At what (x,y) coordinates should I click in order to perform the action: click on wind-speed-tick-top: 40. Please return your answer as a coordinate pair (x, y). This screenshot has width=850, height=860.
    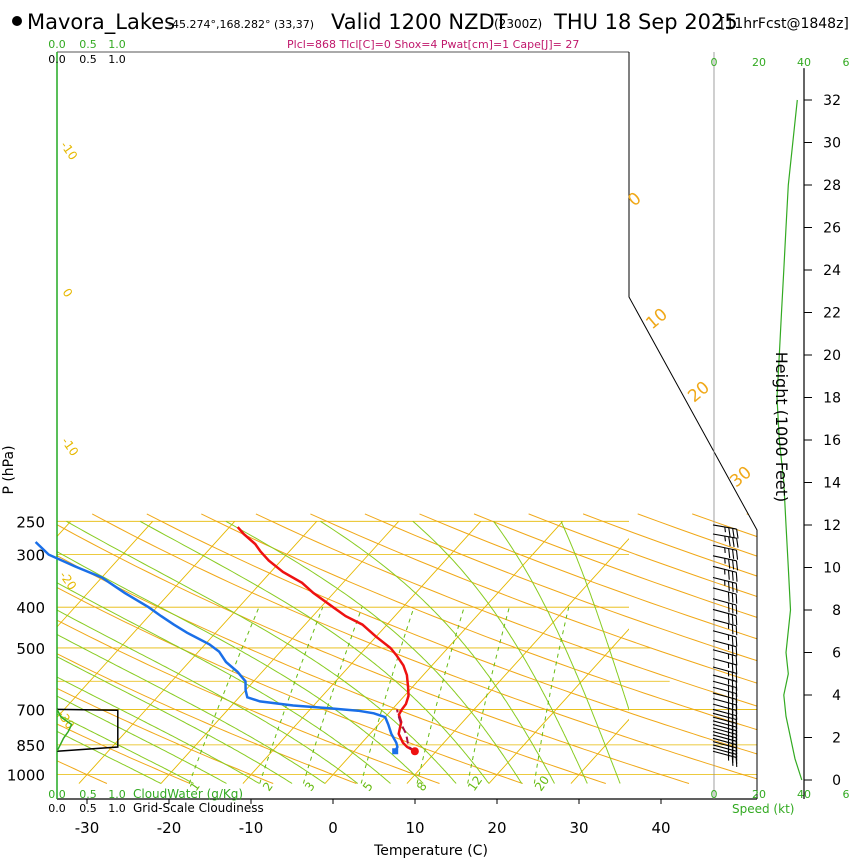
    Looking at the image, I should click on (804, 62).